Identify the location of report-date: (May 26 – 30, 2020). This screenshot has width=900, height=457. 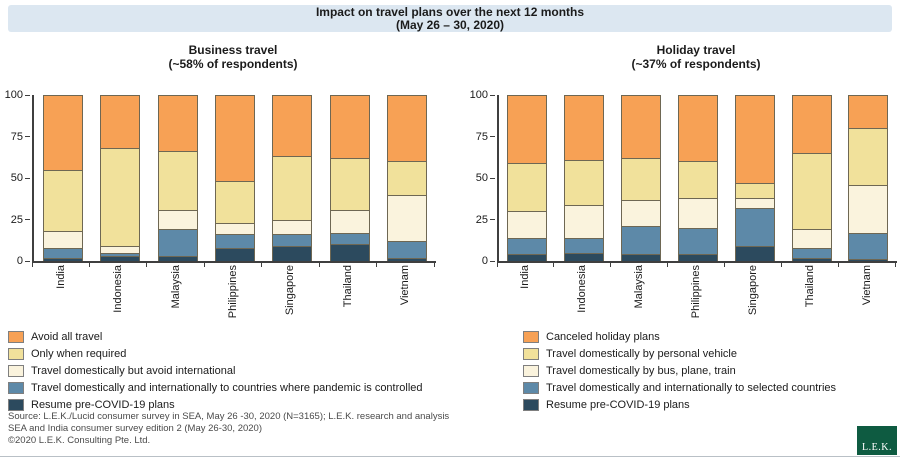
(450, 24).